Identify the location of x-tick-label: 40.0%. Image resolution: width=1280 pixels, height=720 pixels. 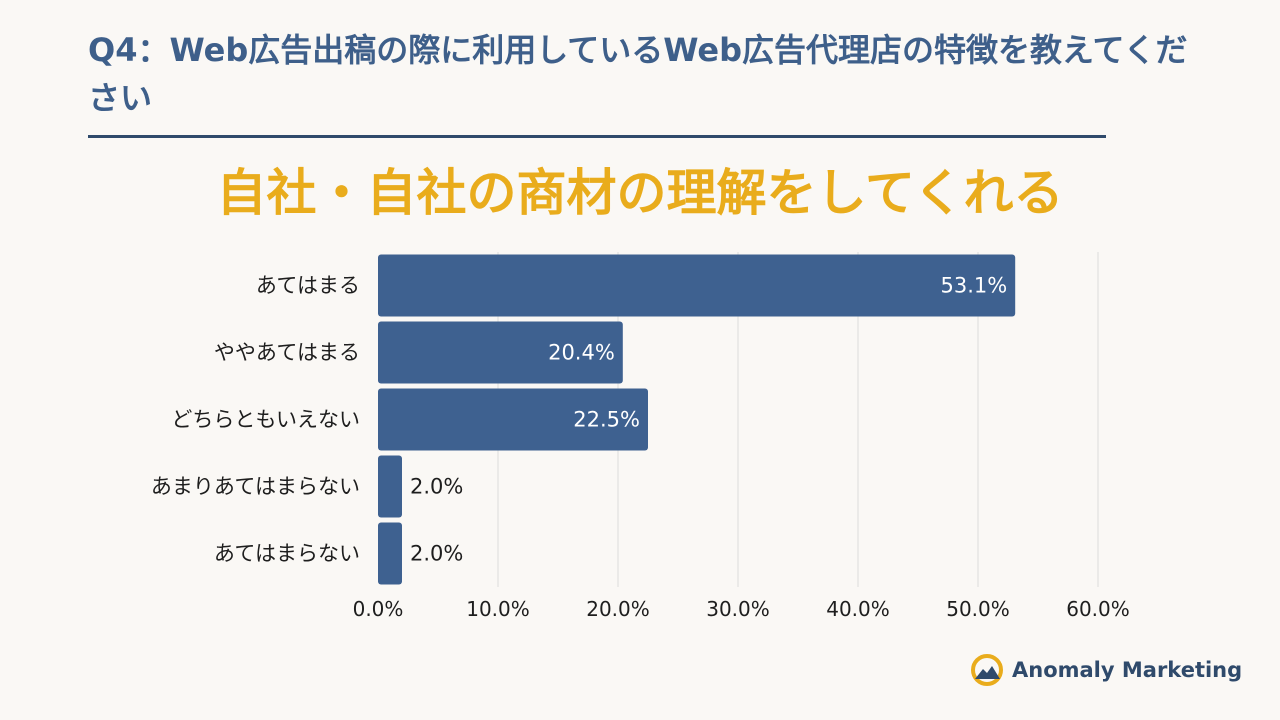
(858, 609).